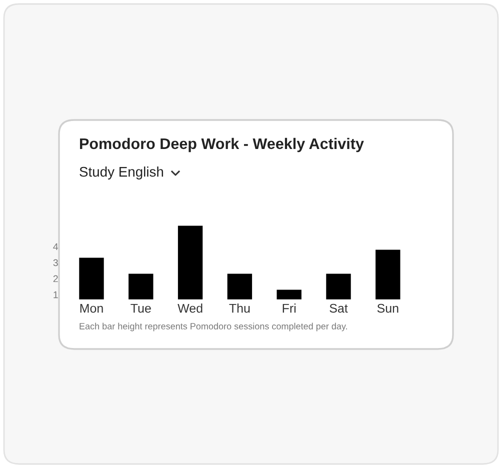  What do you see at coordinates (387, 308) in the screenshot?
I see `x-tick-label: Sun` at bounding box center [387, 308].